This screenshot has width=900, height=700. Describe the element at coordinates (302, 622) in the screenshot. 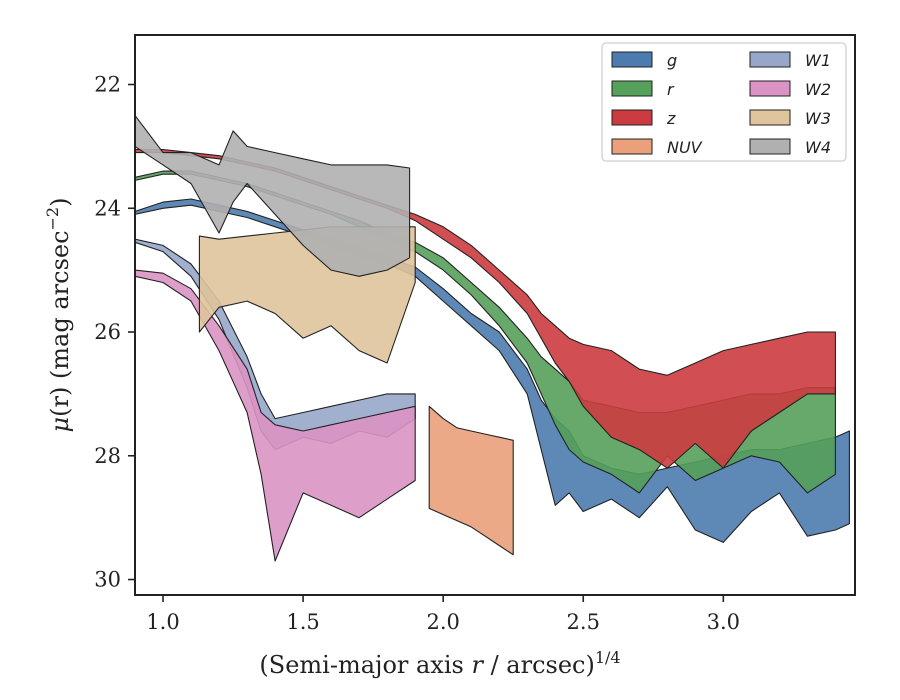

I see `x-tick-label: 1.5` at that location.